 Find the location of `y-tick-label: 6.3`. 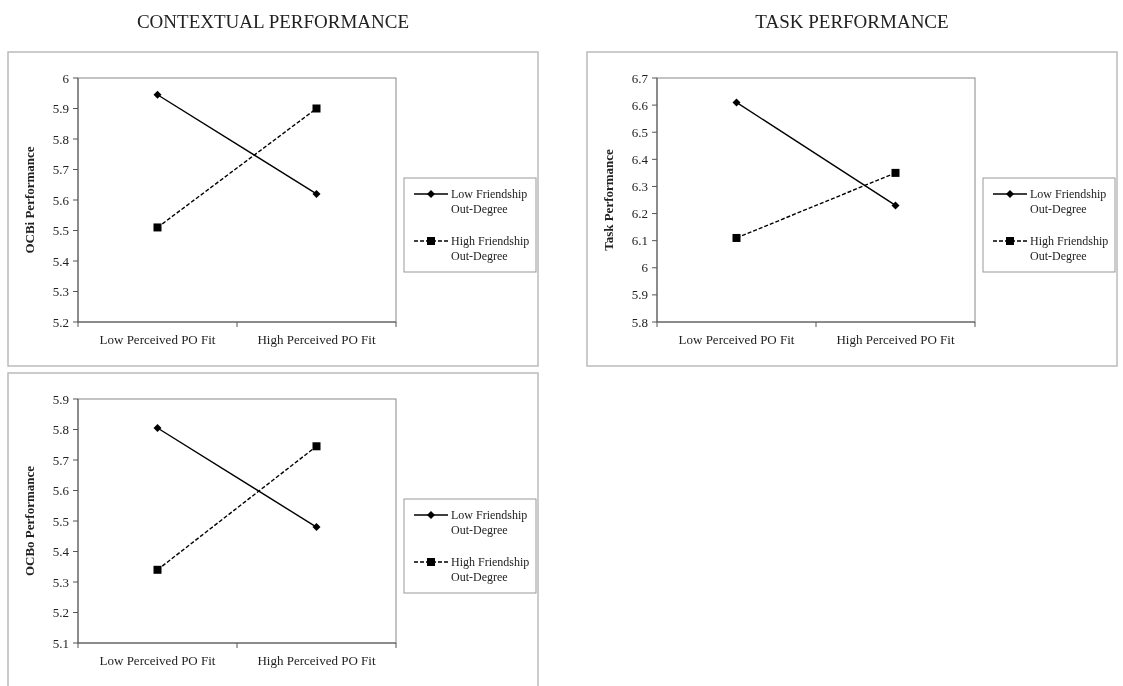

y-tick-label: 6.3 is located at coordinates (639, 186).